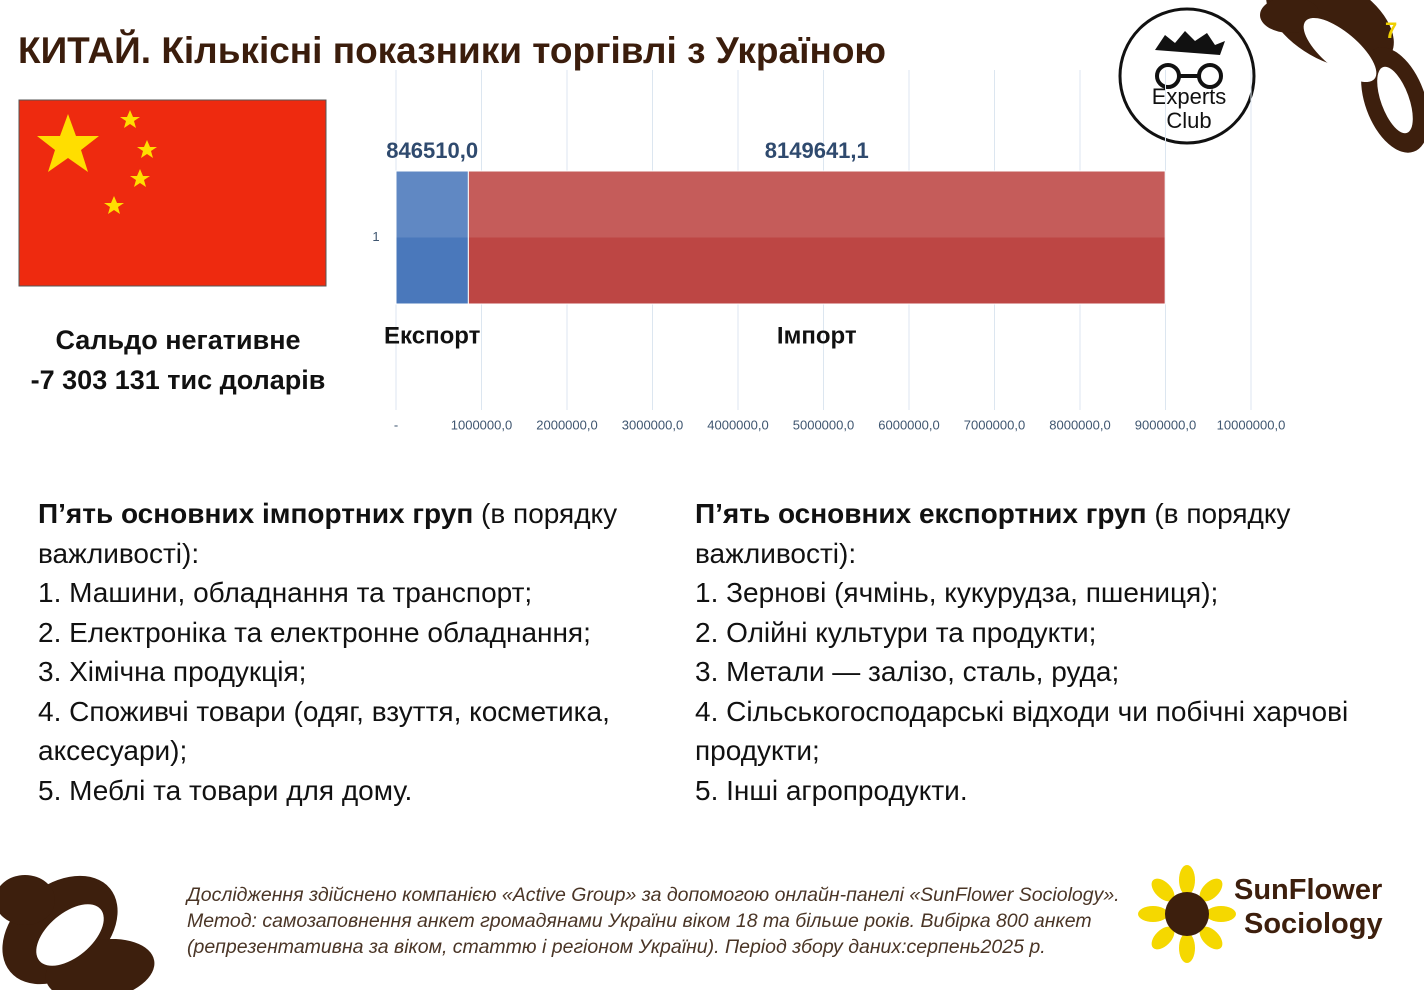 This screenshot has height=990, width=1424. What do you see at coordinates (907, 671) in the screenshot?
I see `list-item: 3. Метали — залізо, сталь, руда;` at bounding box center [907, 671].